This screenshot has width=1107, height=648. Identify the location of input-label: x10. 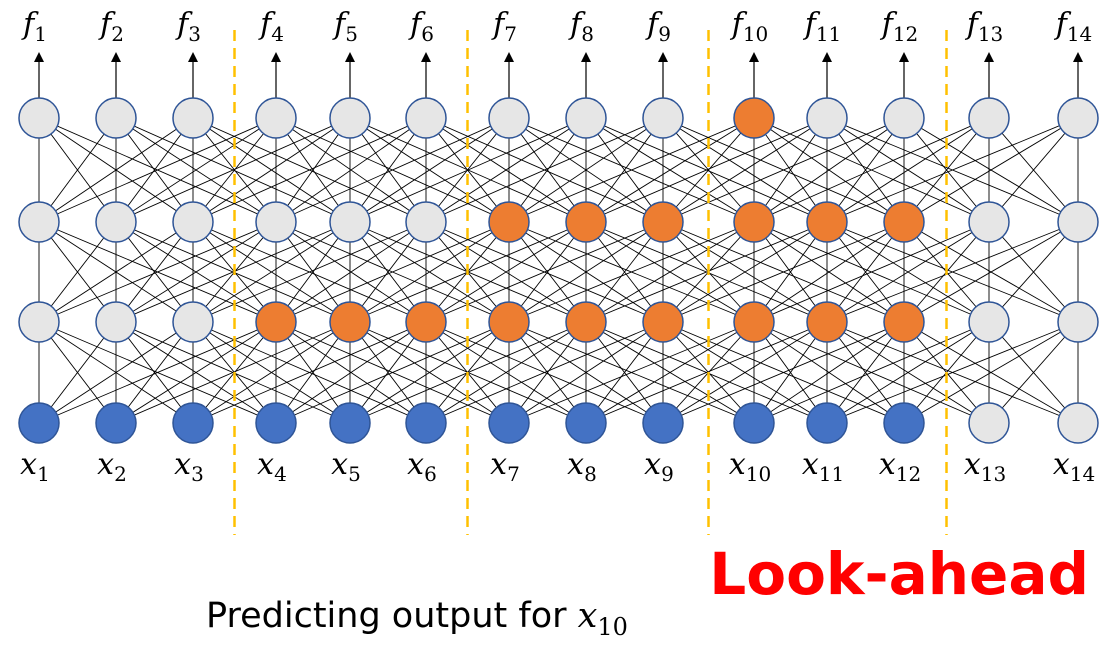
(750, 466).